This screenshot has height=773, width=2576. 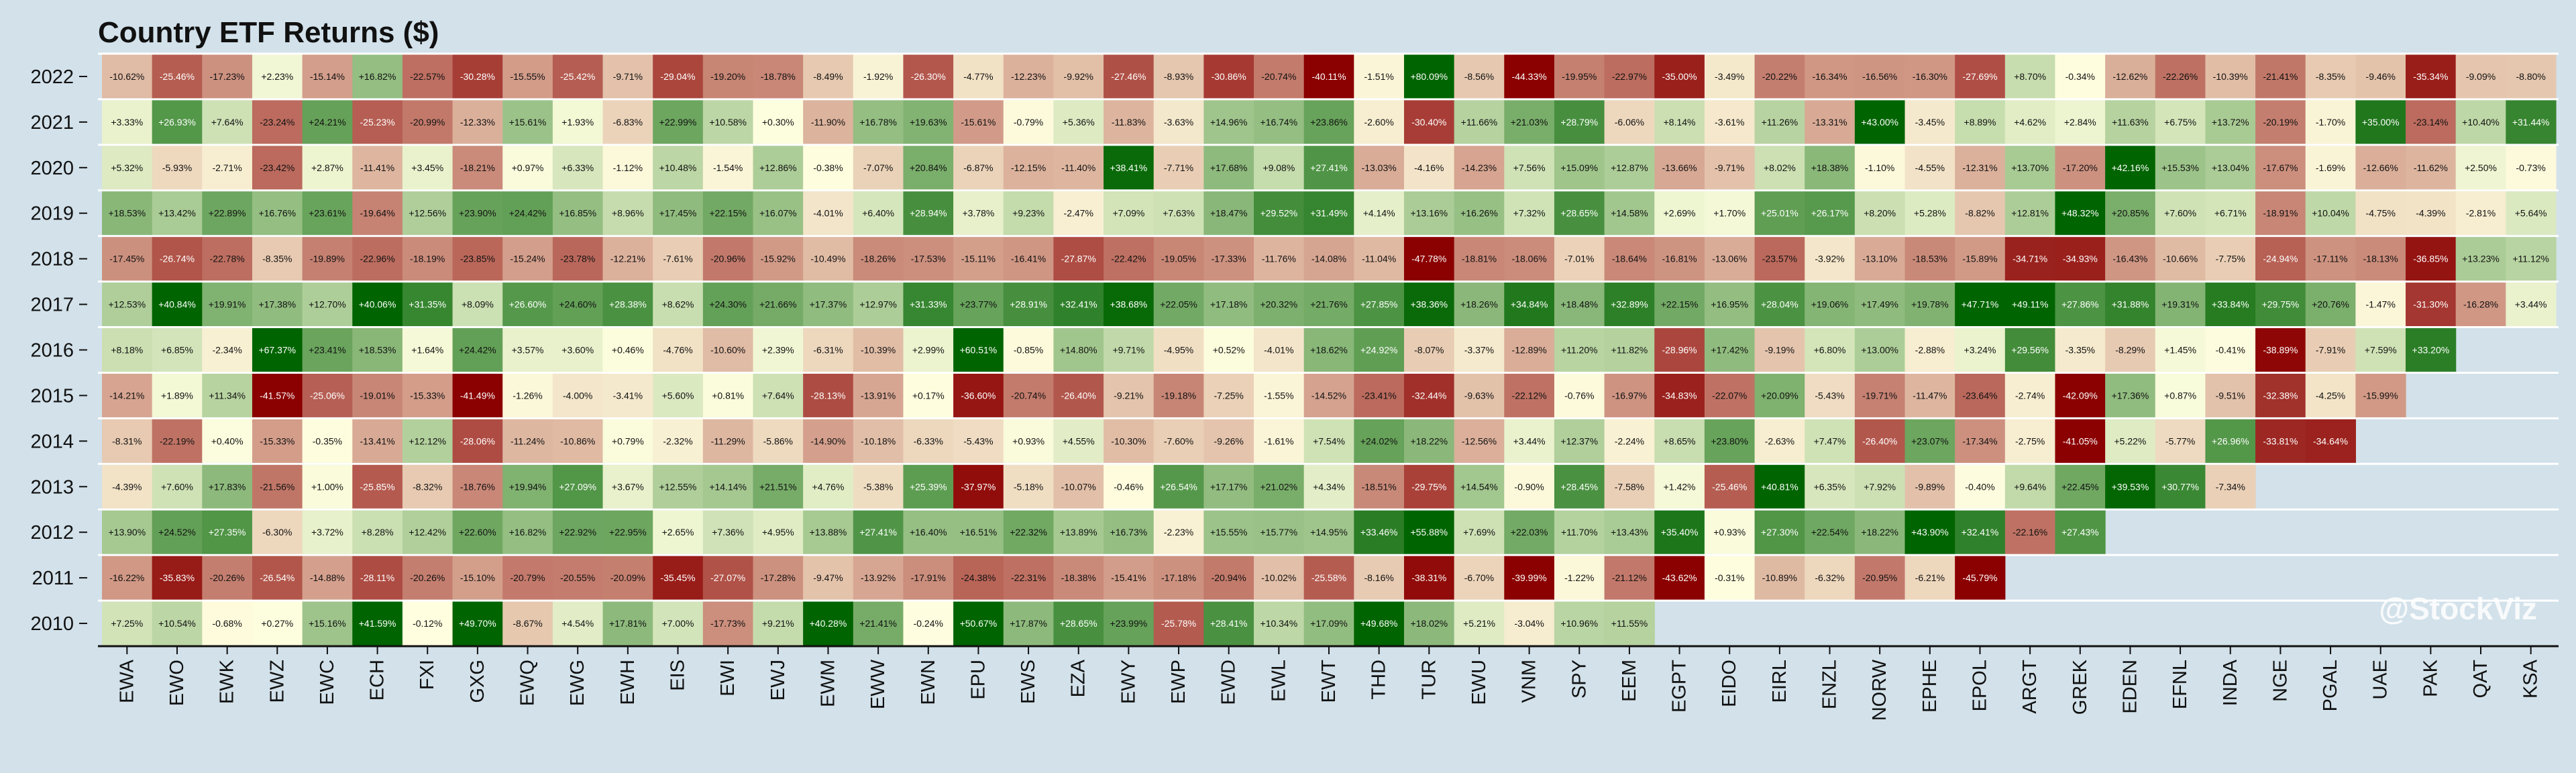 What do you see at coordinates (52, 305) in the screenshot?
I see `year-label: 2017` at bounding box center [52, 305].